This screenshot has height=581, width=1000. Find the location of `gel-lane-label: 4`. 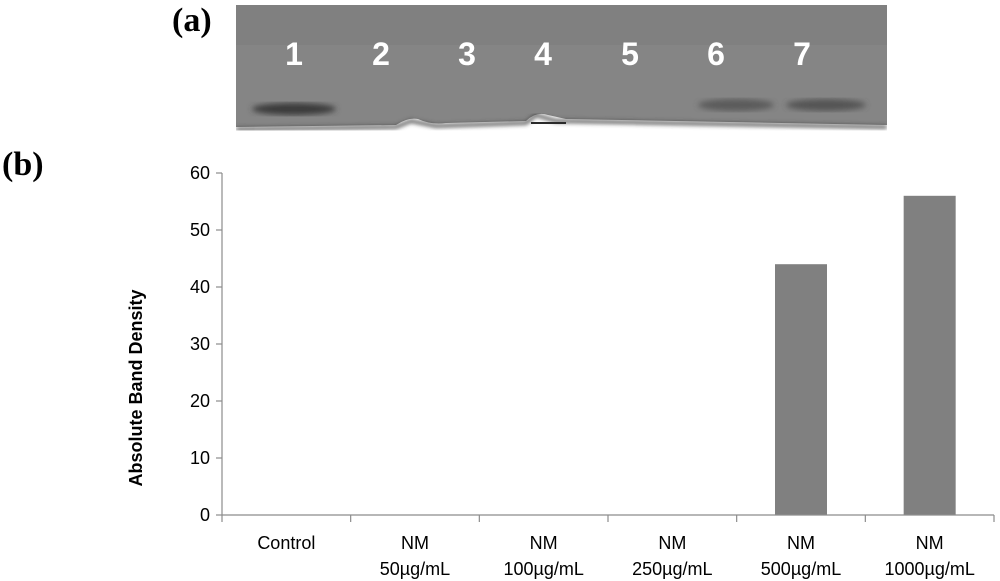

gel-lane-label: 4 is located at coordinates (543, 54).